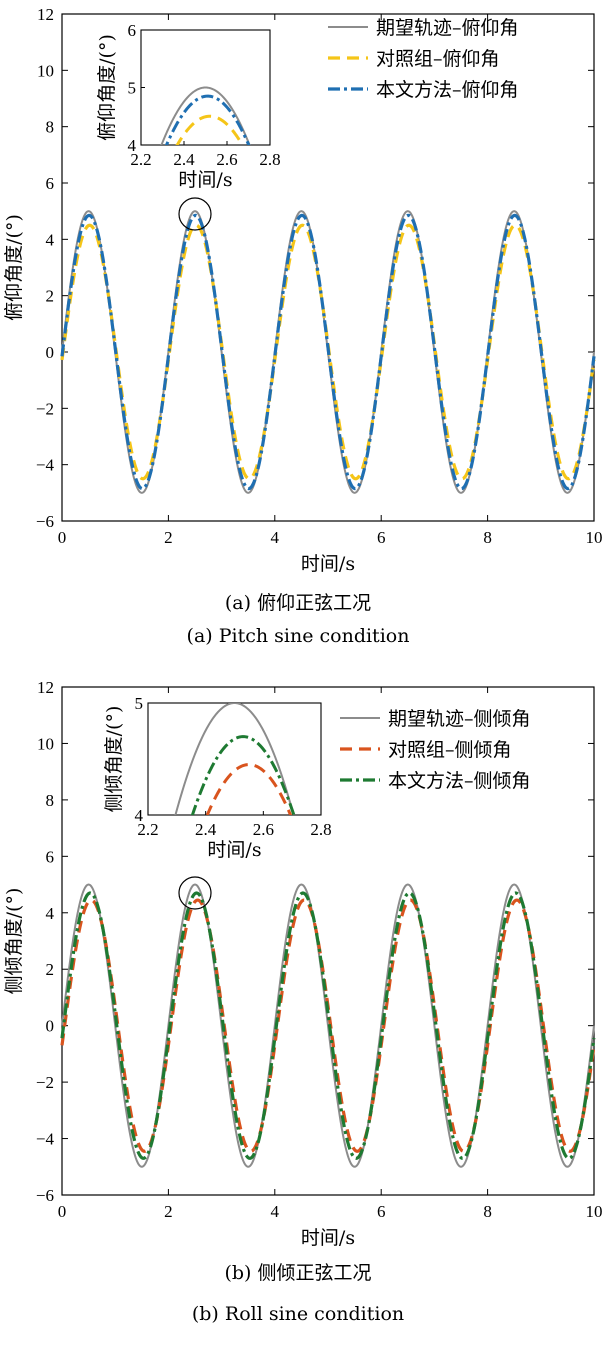  What do you see at coordinates (459, 719) in the screenshot?
I see `legend-label-0: 期望轨迹–侧倾角` at bounding box center [459, 719].